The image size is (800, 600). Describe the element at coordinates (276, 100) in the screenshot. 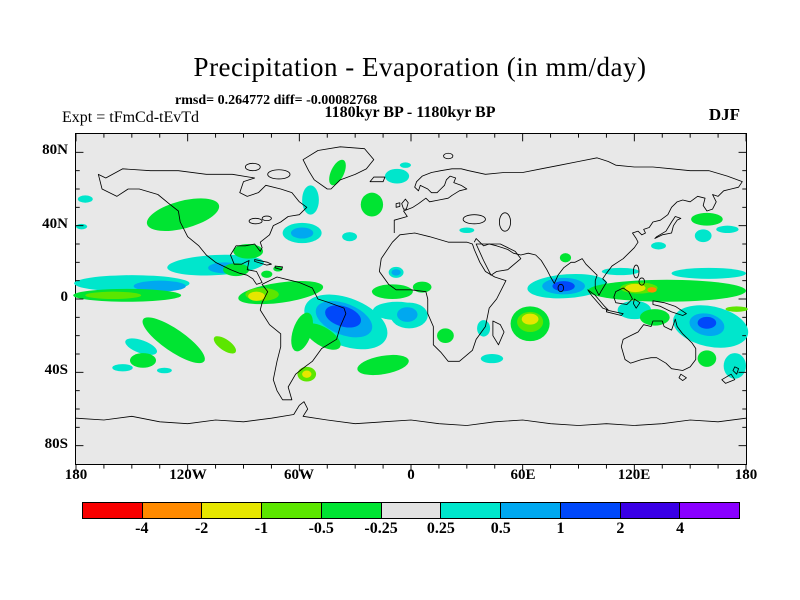

I see `stats-line: rmsd= 0.264772 diff= -0.00082768` at that location.